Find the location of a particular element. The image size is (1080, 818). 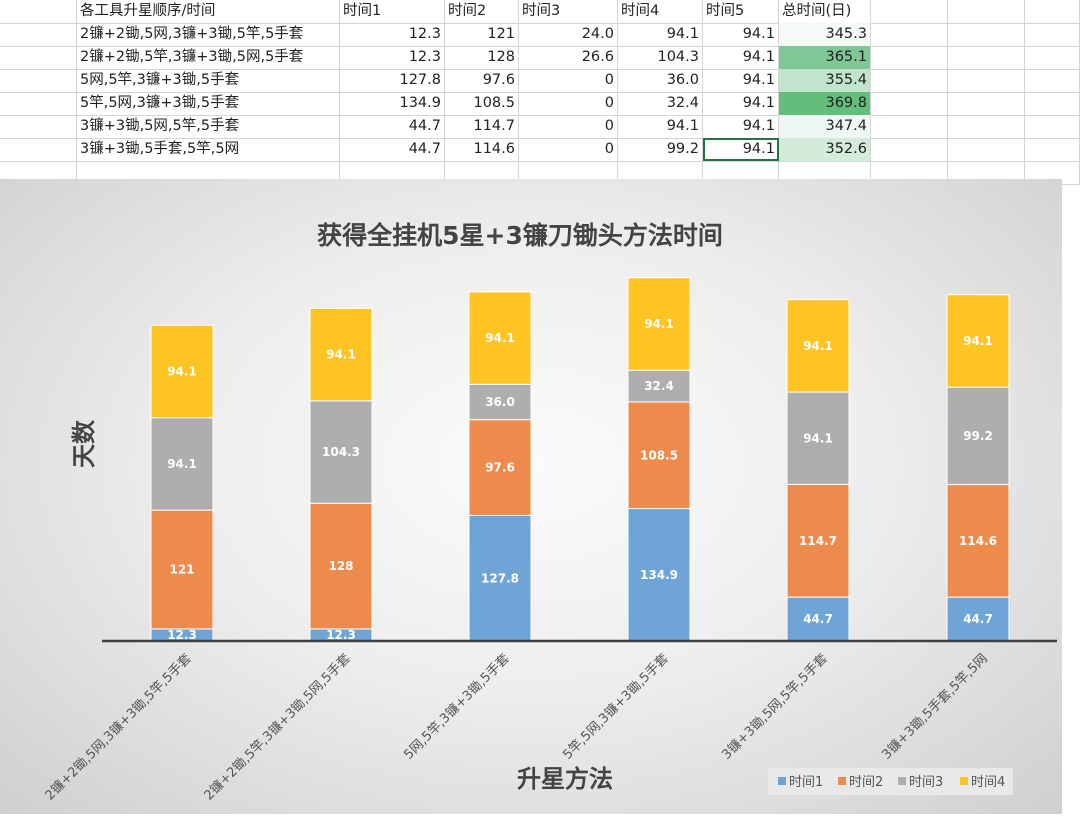

total-cell: 369.8 is located at coordinates (825, 103).